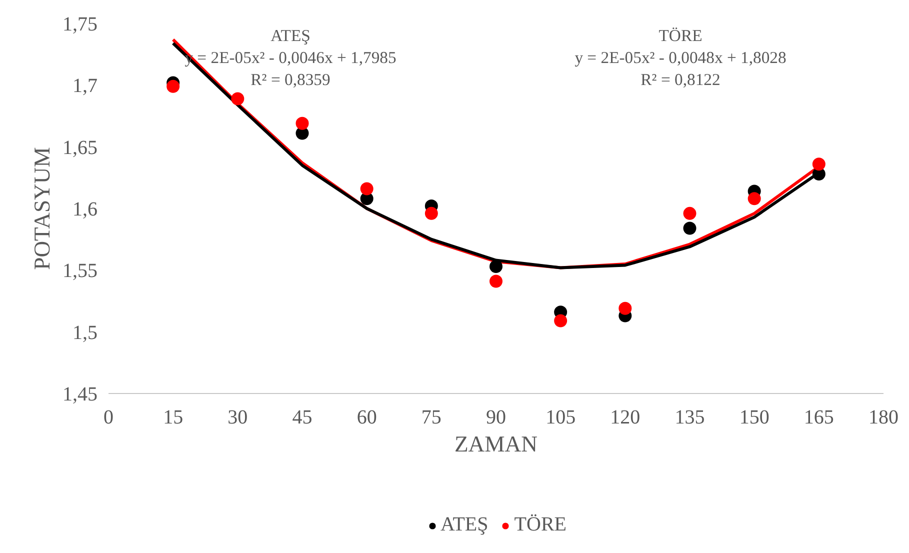  Describe the element at coordinates (431, 417) in the screenshot. I see `x-tick-label: 75` at that location.